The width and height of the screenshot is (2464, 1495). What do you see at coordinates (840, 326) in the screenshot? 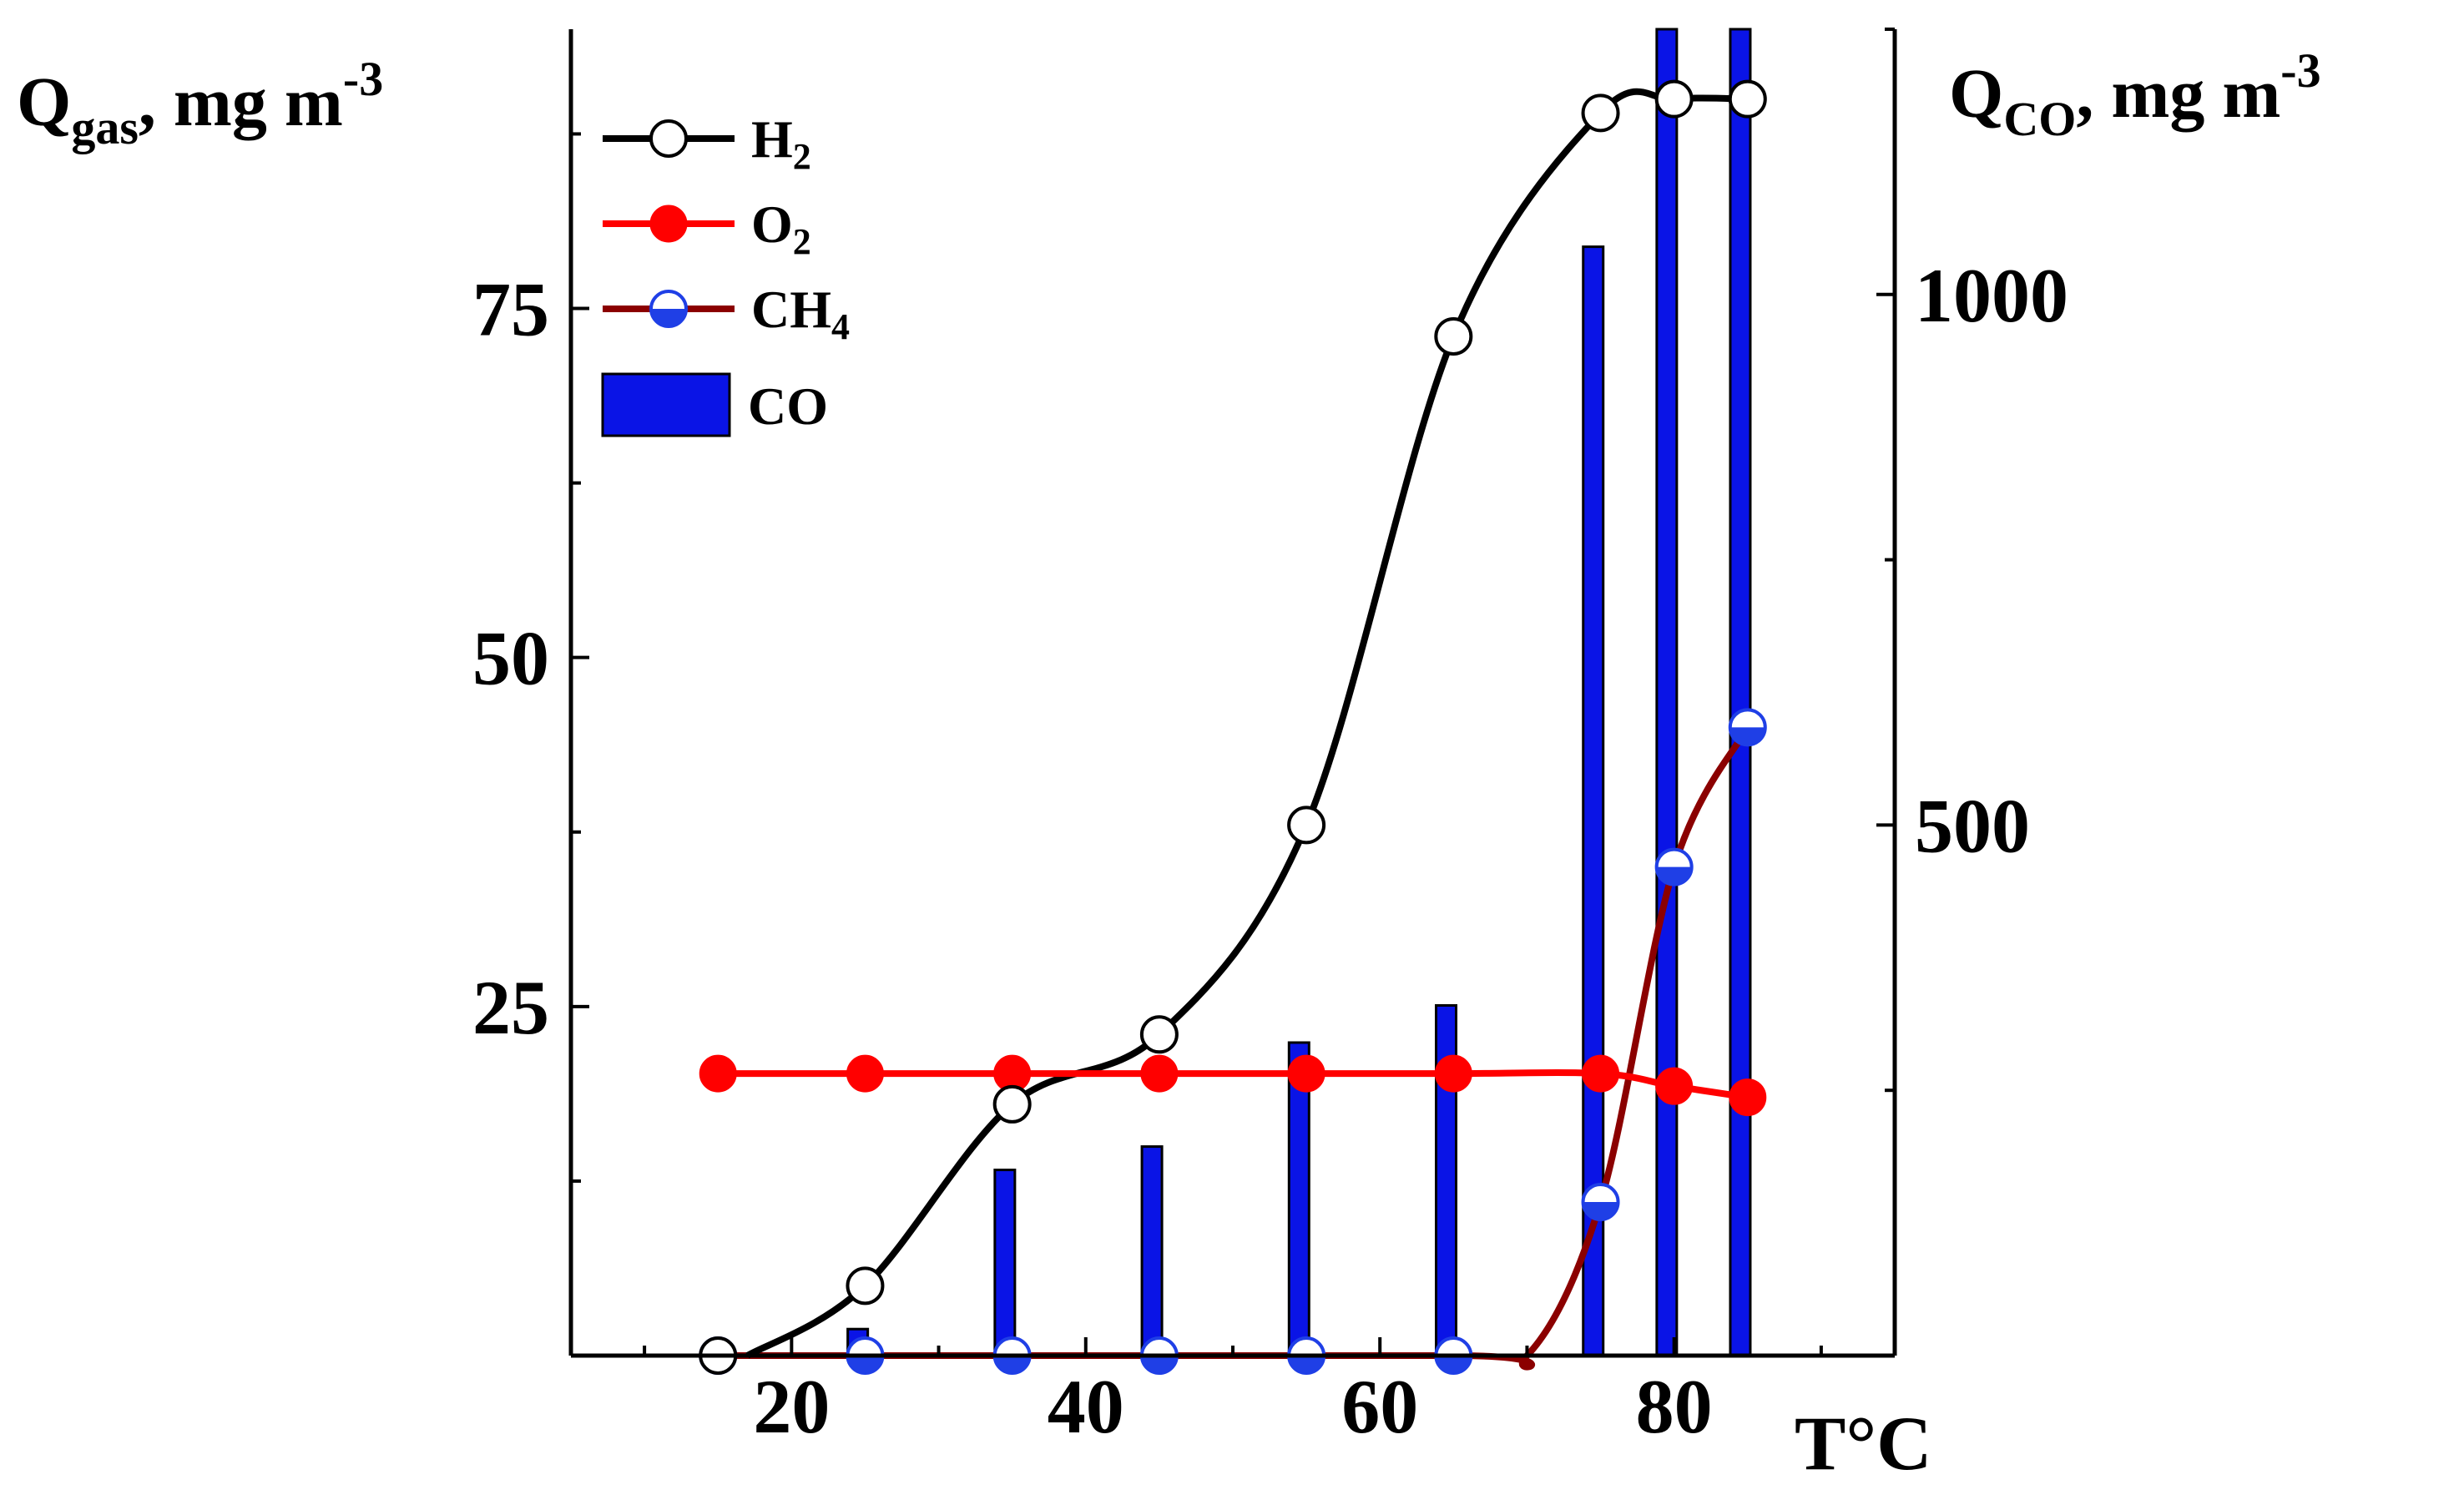
I see `legend-ch4-sub: 4` at bounding box center [840, 326].